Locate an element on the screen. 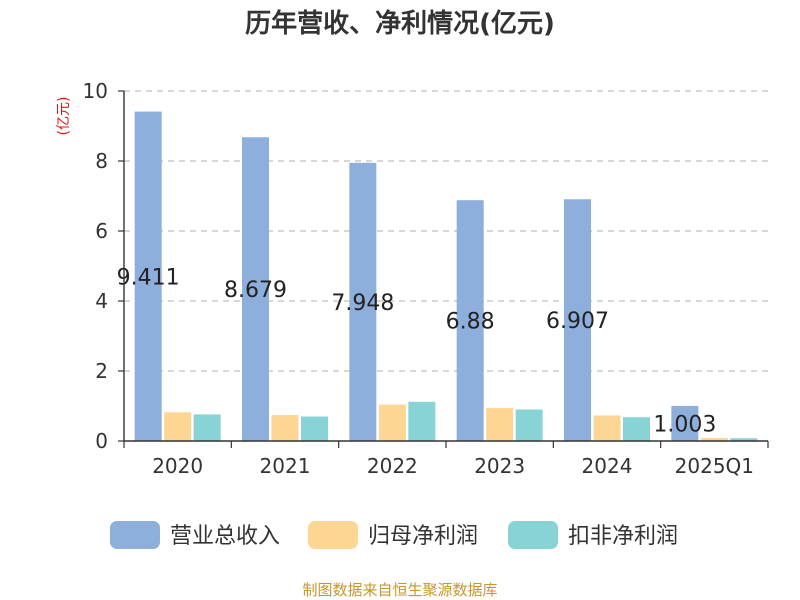  x-axis-ticks: 2020 2021 2022 2023 2024 2025Q1 is located at coordinates (446, 459).